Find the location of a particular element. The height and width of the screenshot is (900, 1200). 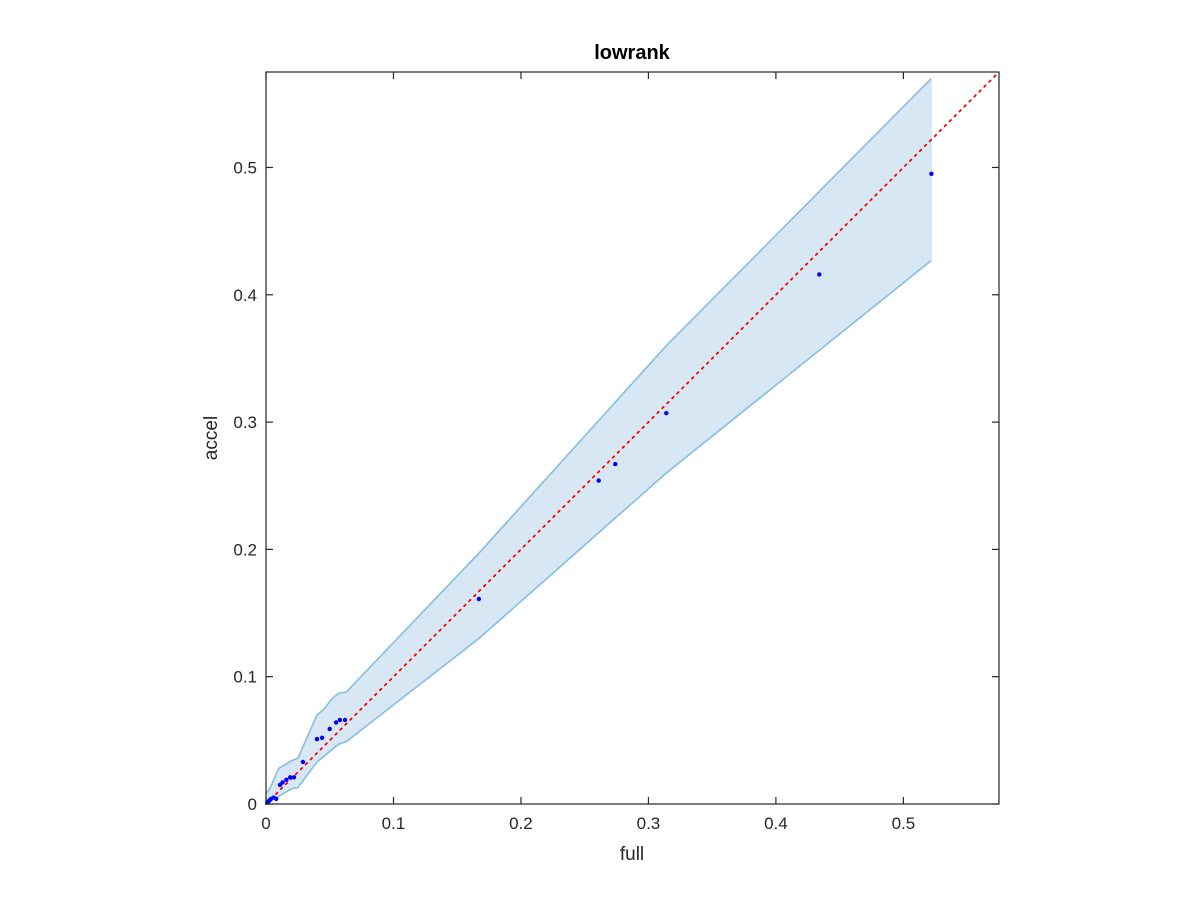

x-tick-label: 0.5 is located at coordinates (904, 823).